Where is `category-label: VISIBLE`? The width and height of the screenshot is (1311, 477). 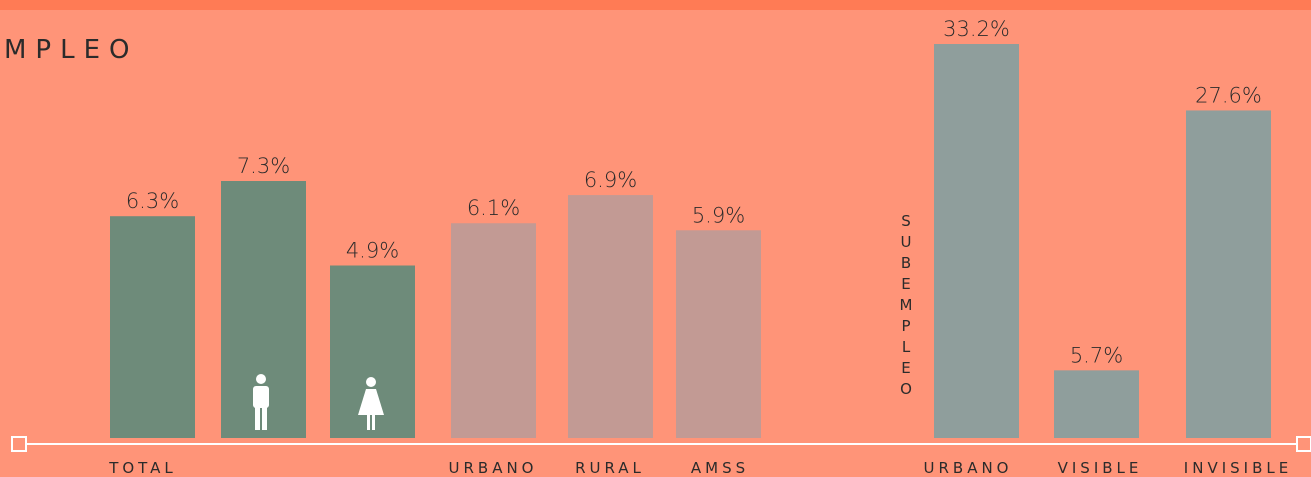 category-label: VISIBLE is located at coordinates (1100, 468).